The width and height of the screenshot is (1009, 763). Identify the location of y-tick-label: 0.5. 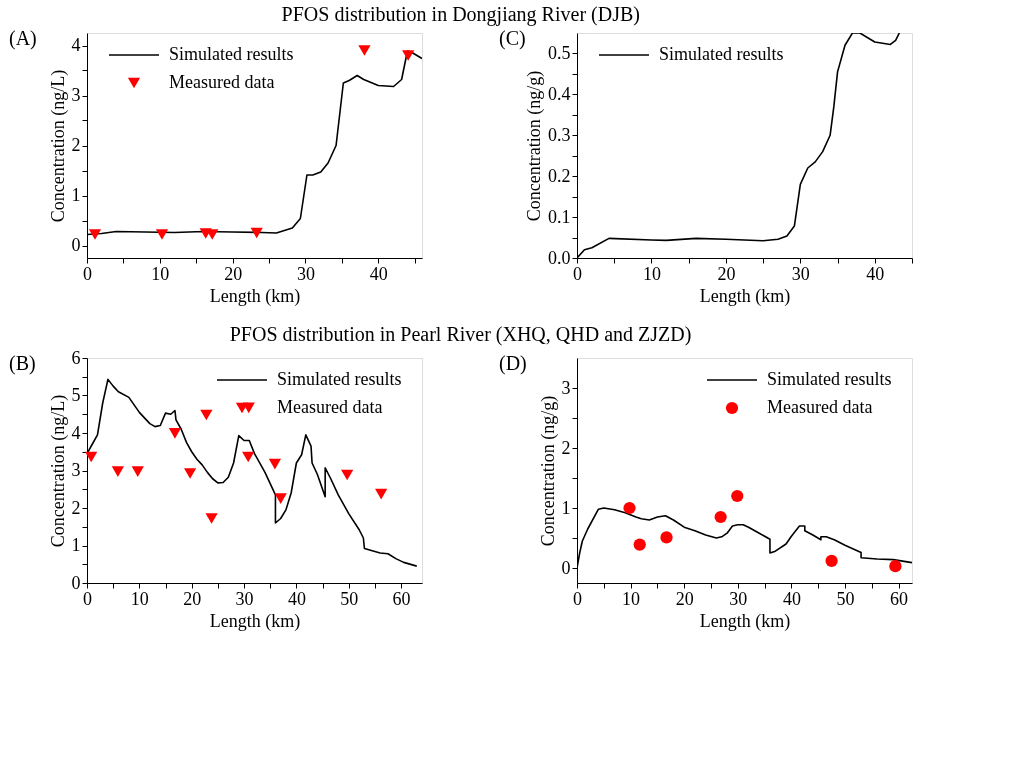
(559, 52).